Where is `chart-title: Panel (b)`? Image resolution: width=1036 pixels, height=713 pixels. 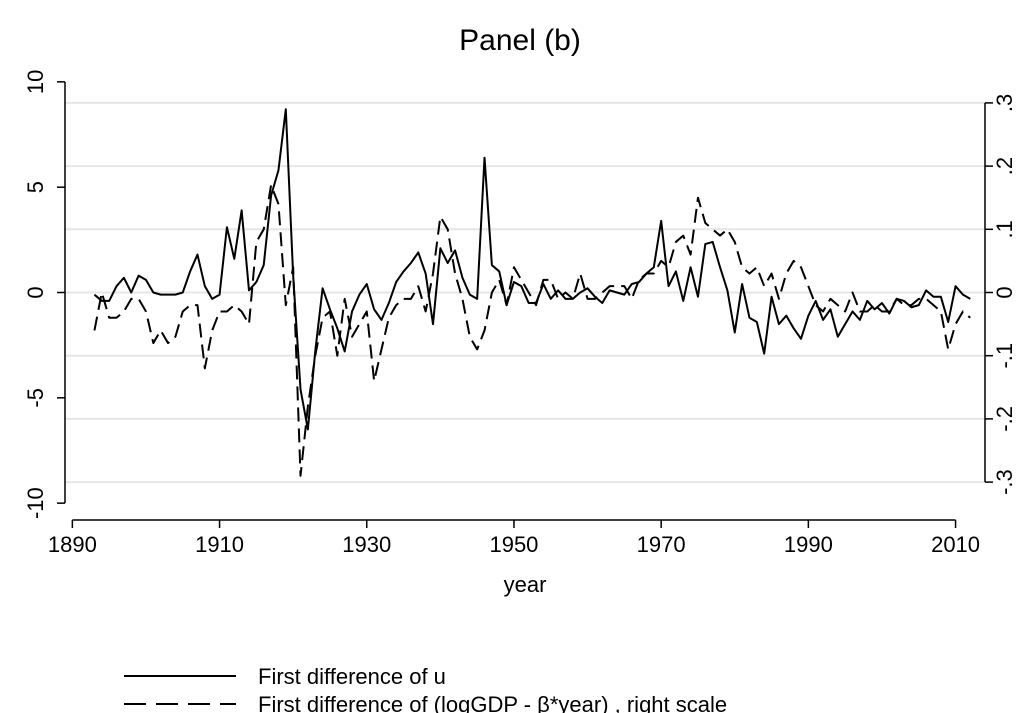
chart-title: Panel (b) is located at coordinates (520, 40).